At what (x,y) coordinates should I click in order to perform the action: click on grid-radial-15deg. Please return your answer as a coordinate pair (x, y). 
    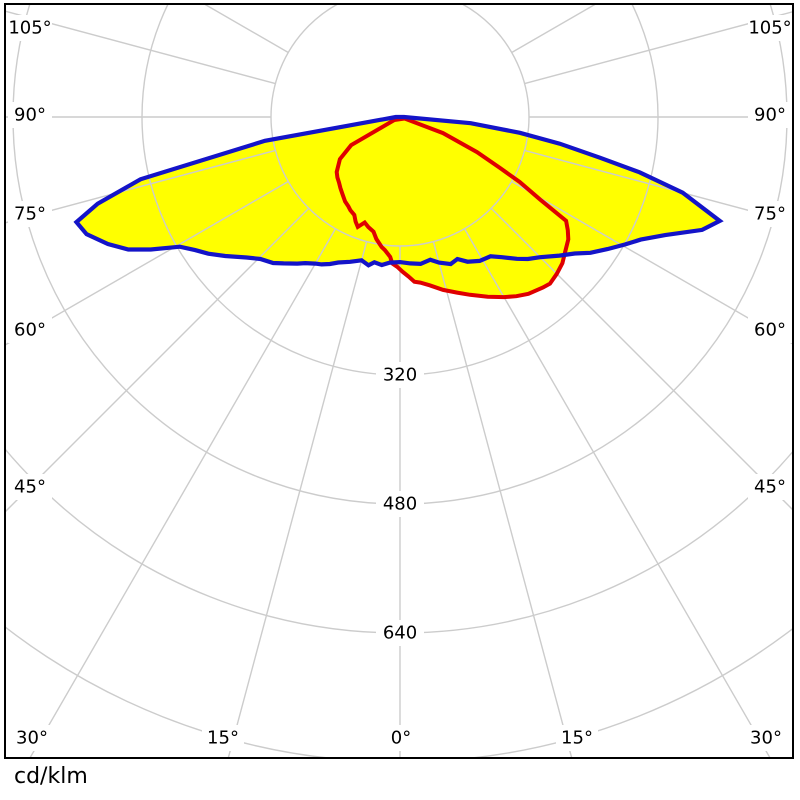
    Looking at the image, I should click on (502, 499).